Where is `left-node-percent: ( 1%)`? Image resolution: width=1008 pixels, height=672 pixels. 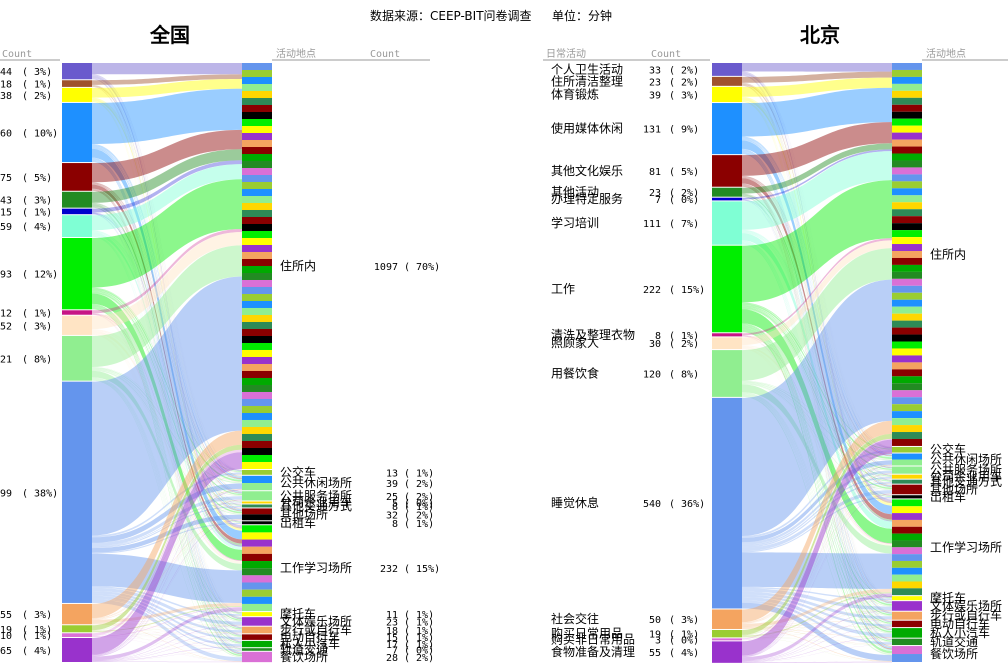 left-node-percent: ( 1%) is located at coordinates (37, 630).